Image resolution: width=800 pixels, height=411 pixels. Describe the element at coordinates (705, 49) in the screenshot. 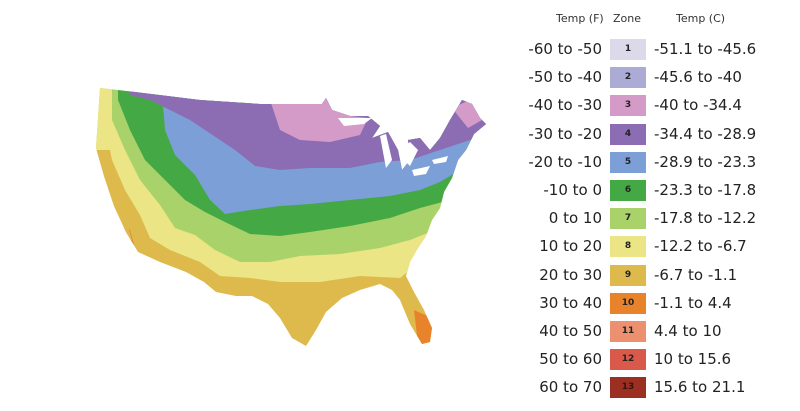

I see `temp-c-range: -51.1 to -45.6` at that location.